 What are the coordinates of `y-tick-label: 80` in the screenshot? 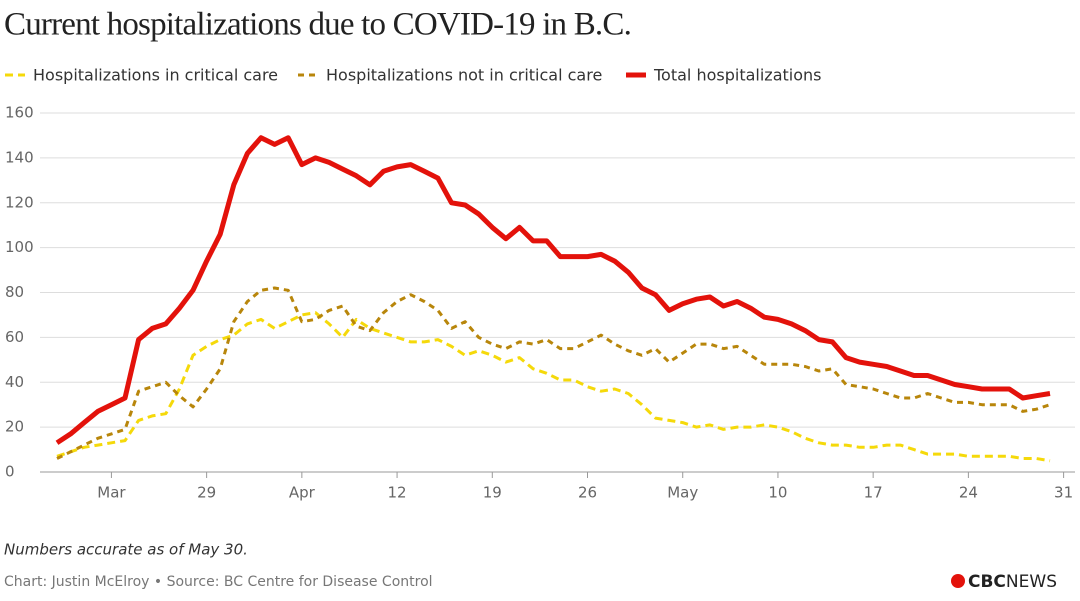 It's located at (14, 292).